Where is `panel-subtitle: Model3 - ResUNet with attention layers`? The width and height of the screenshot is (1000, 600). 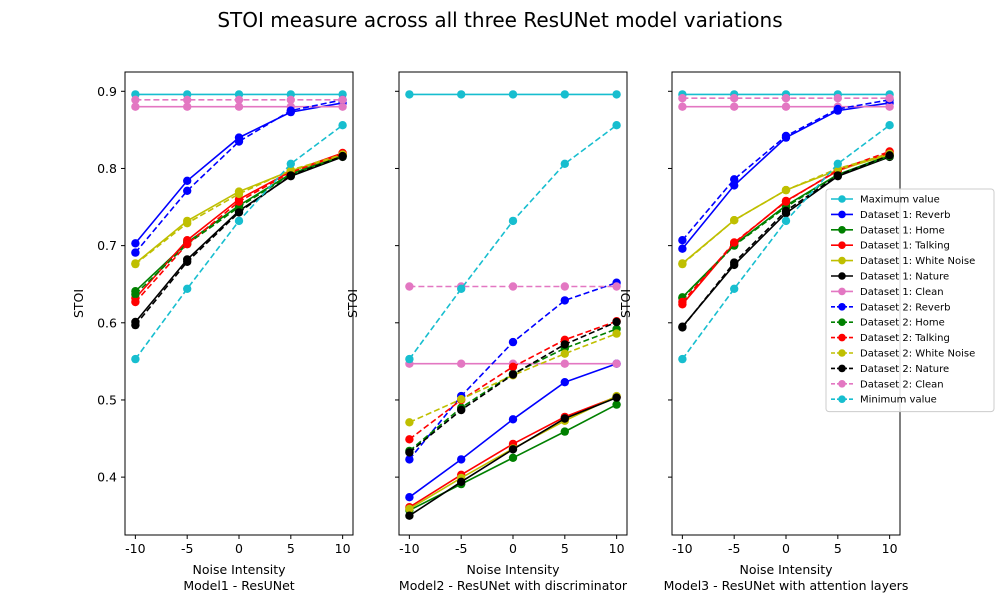 panel-subtitle: Model3 - ResUNet with attention layers is located at coordinates (786, 585).